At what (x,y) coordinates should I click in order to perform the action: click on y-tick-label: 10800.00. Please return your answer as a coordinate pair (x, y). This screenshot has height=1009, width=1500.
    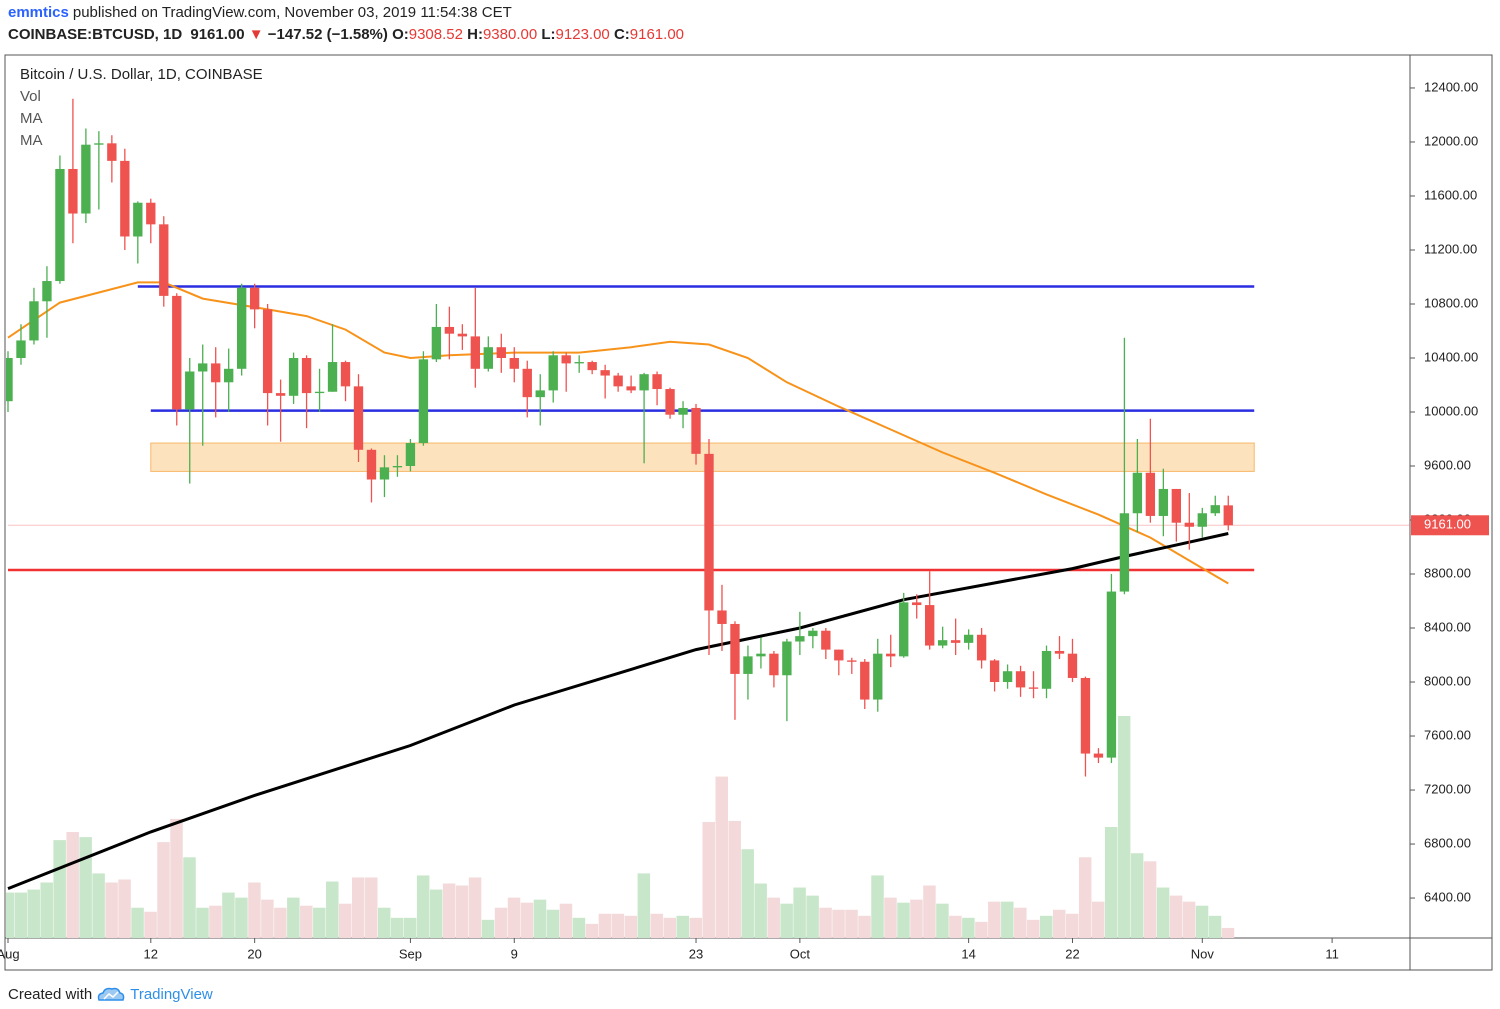
    Looking at the image, I should click on (1451, 302).